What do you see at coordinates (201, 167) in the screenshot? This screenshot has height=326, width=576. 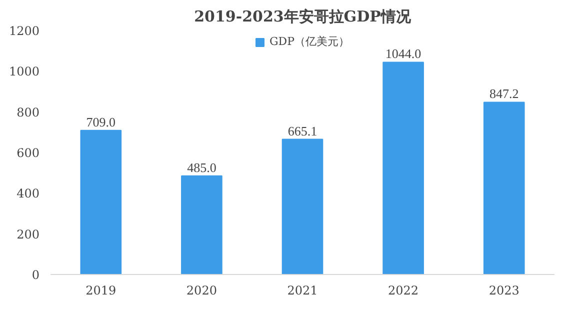 I see `data-label: 485.0` at bounding box center [201, 167].